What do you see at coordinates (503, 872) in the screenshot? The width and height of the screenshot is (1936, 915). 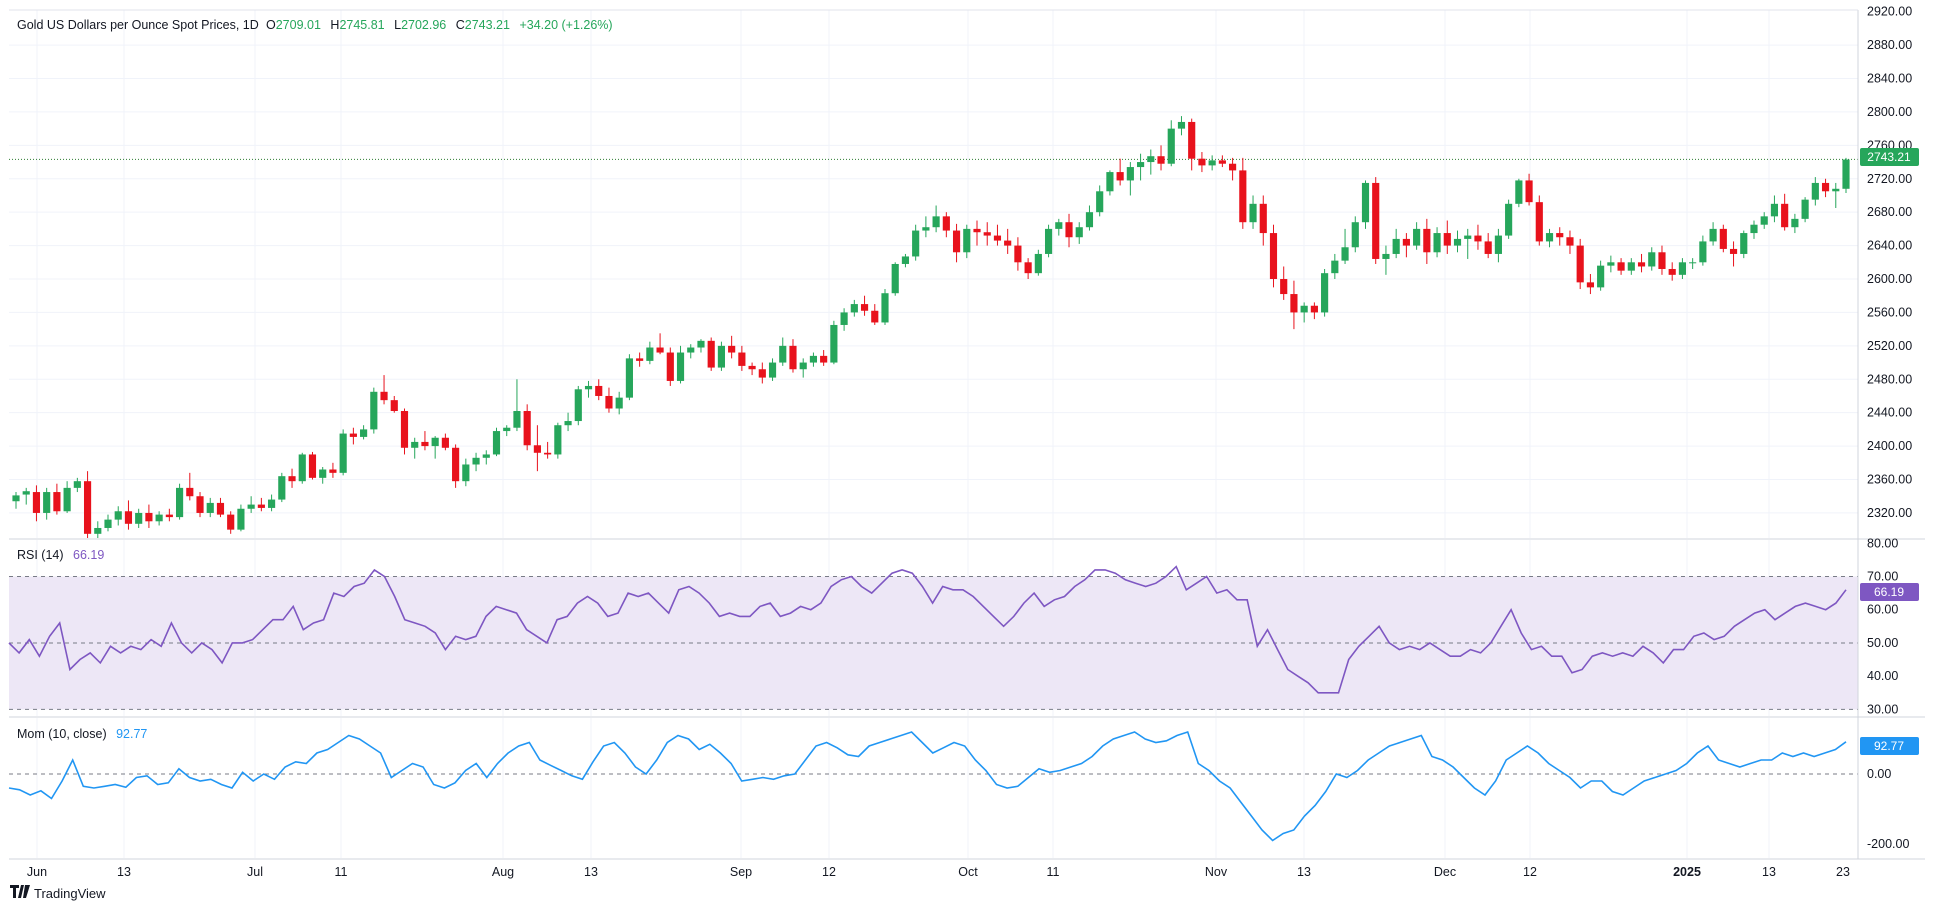 I see `x-tick-label: Aug` at bounding box center [503, 872].